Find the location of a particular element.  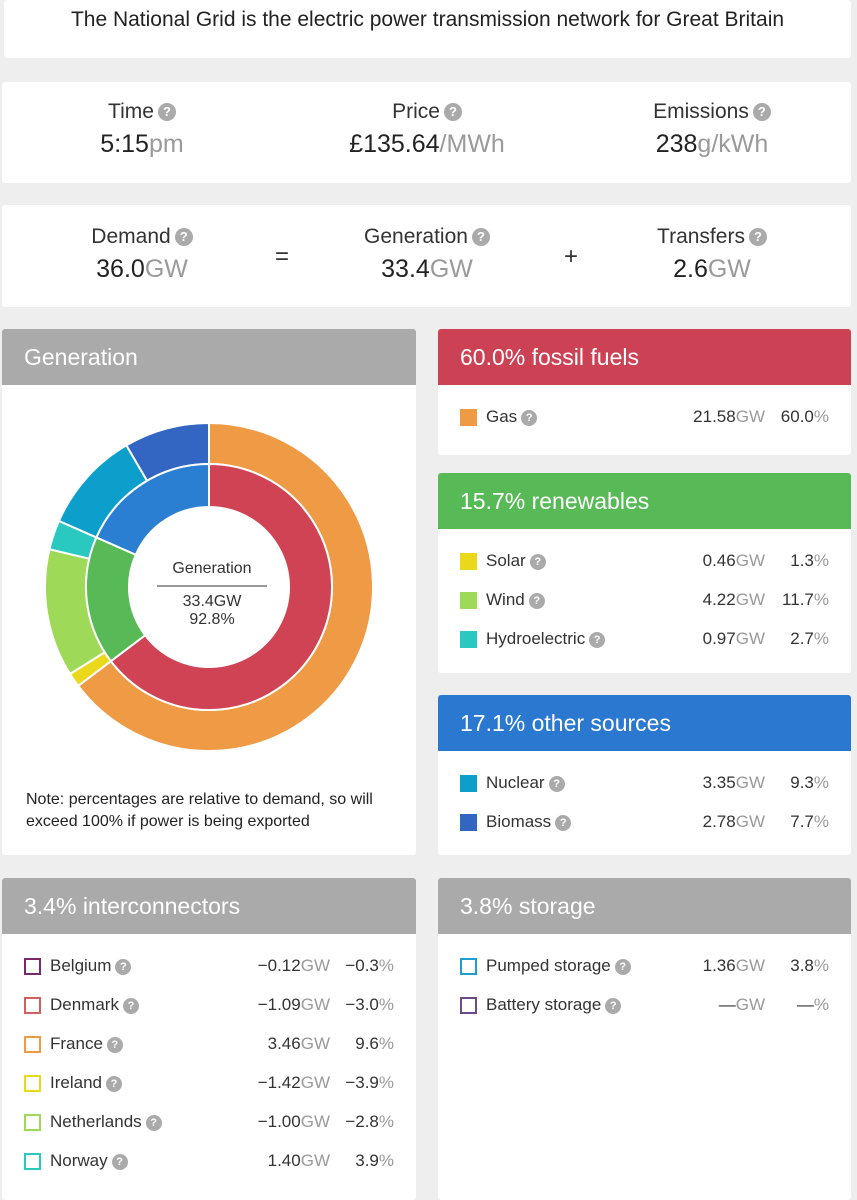

source-label: Biomass is located at coordinates (519, 821).